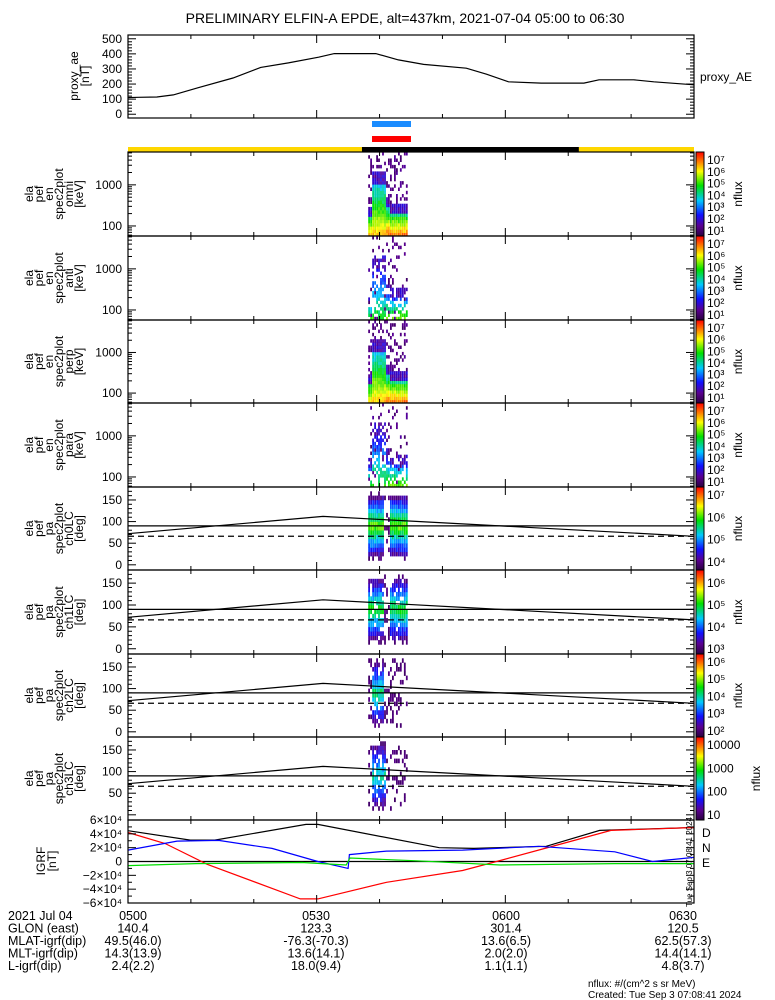 The width and height of the screenshot is (775, 1000). I want to click on colorbar-tick-label: 10⁷, so click(716, 160).